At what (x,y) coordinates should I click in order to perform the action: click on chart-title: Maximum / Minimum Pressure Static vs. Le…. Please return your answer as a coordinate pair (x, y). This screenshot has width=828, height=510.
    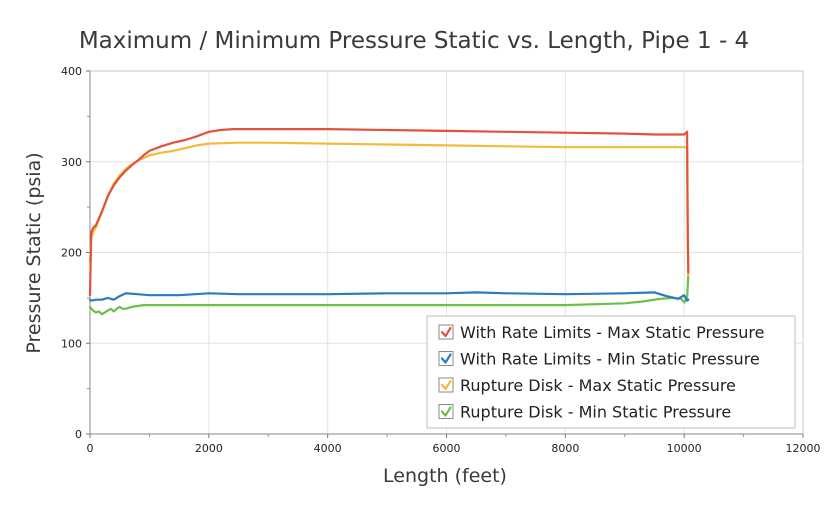
    Looking at the image, I should click on (414, 41).